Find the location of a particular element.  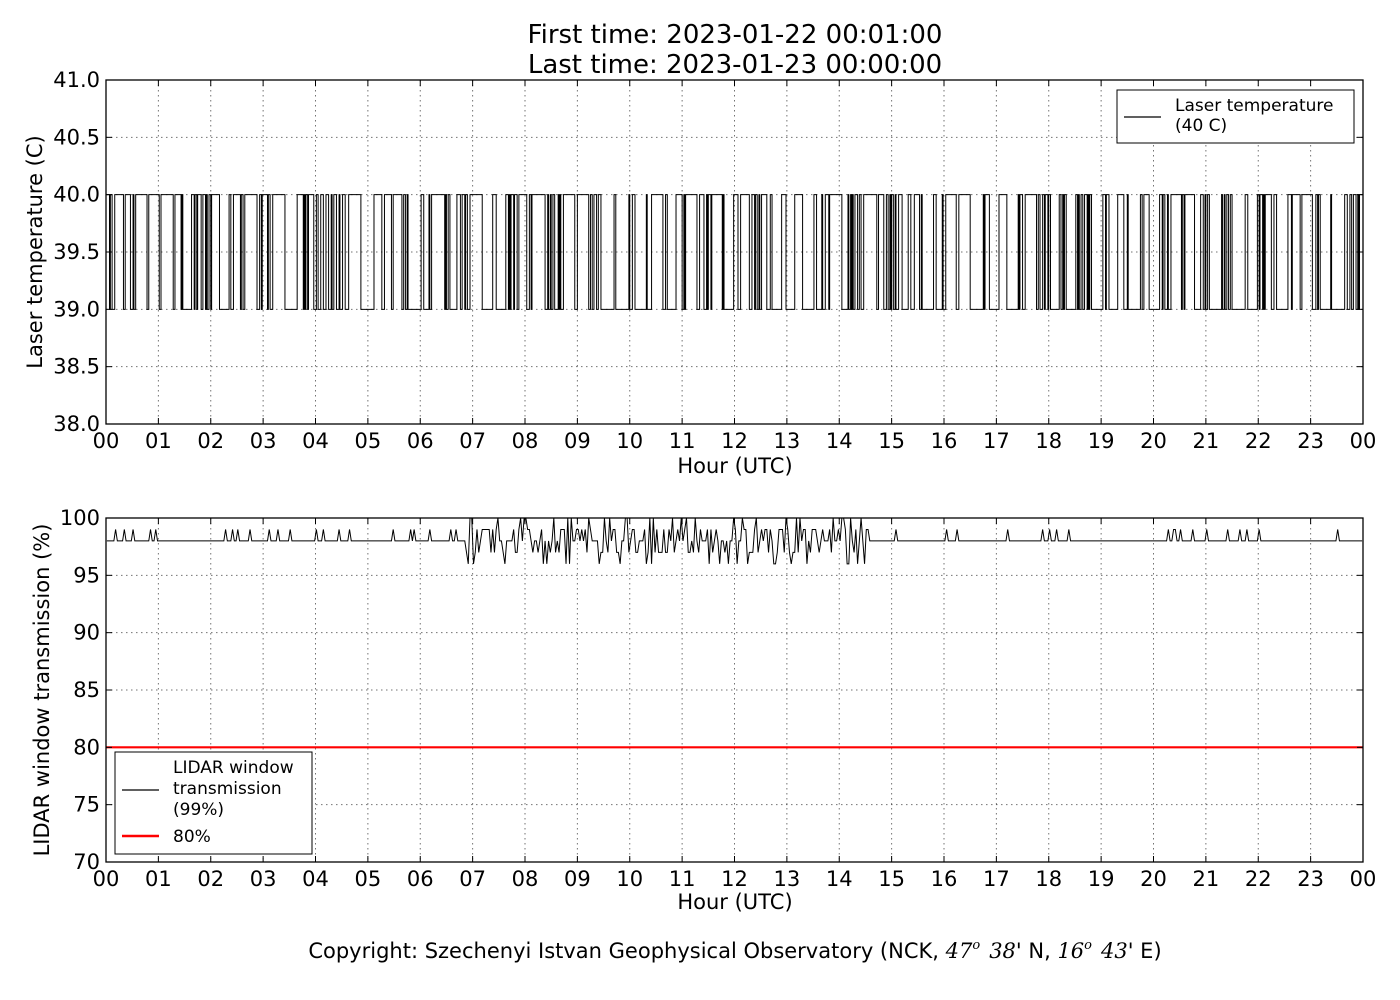

y-tick-label: 40.0 is located at coordinates (76, 195).